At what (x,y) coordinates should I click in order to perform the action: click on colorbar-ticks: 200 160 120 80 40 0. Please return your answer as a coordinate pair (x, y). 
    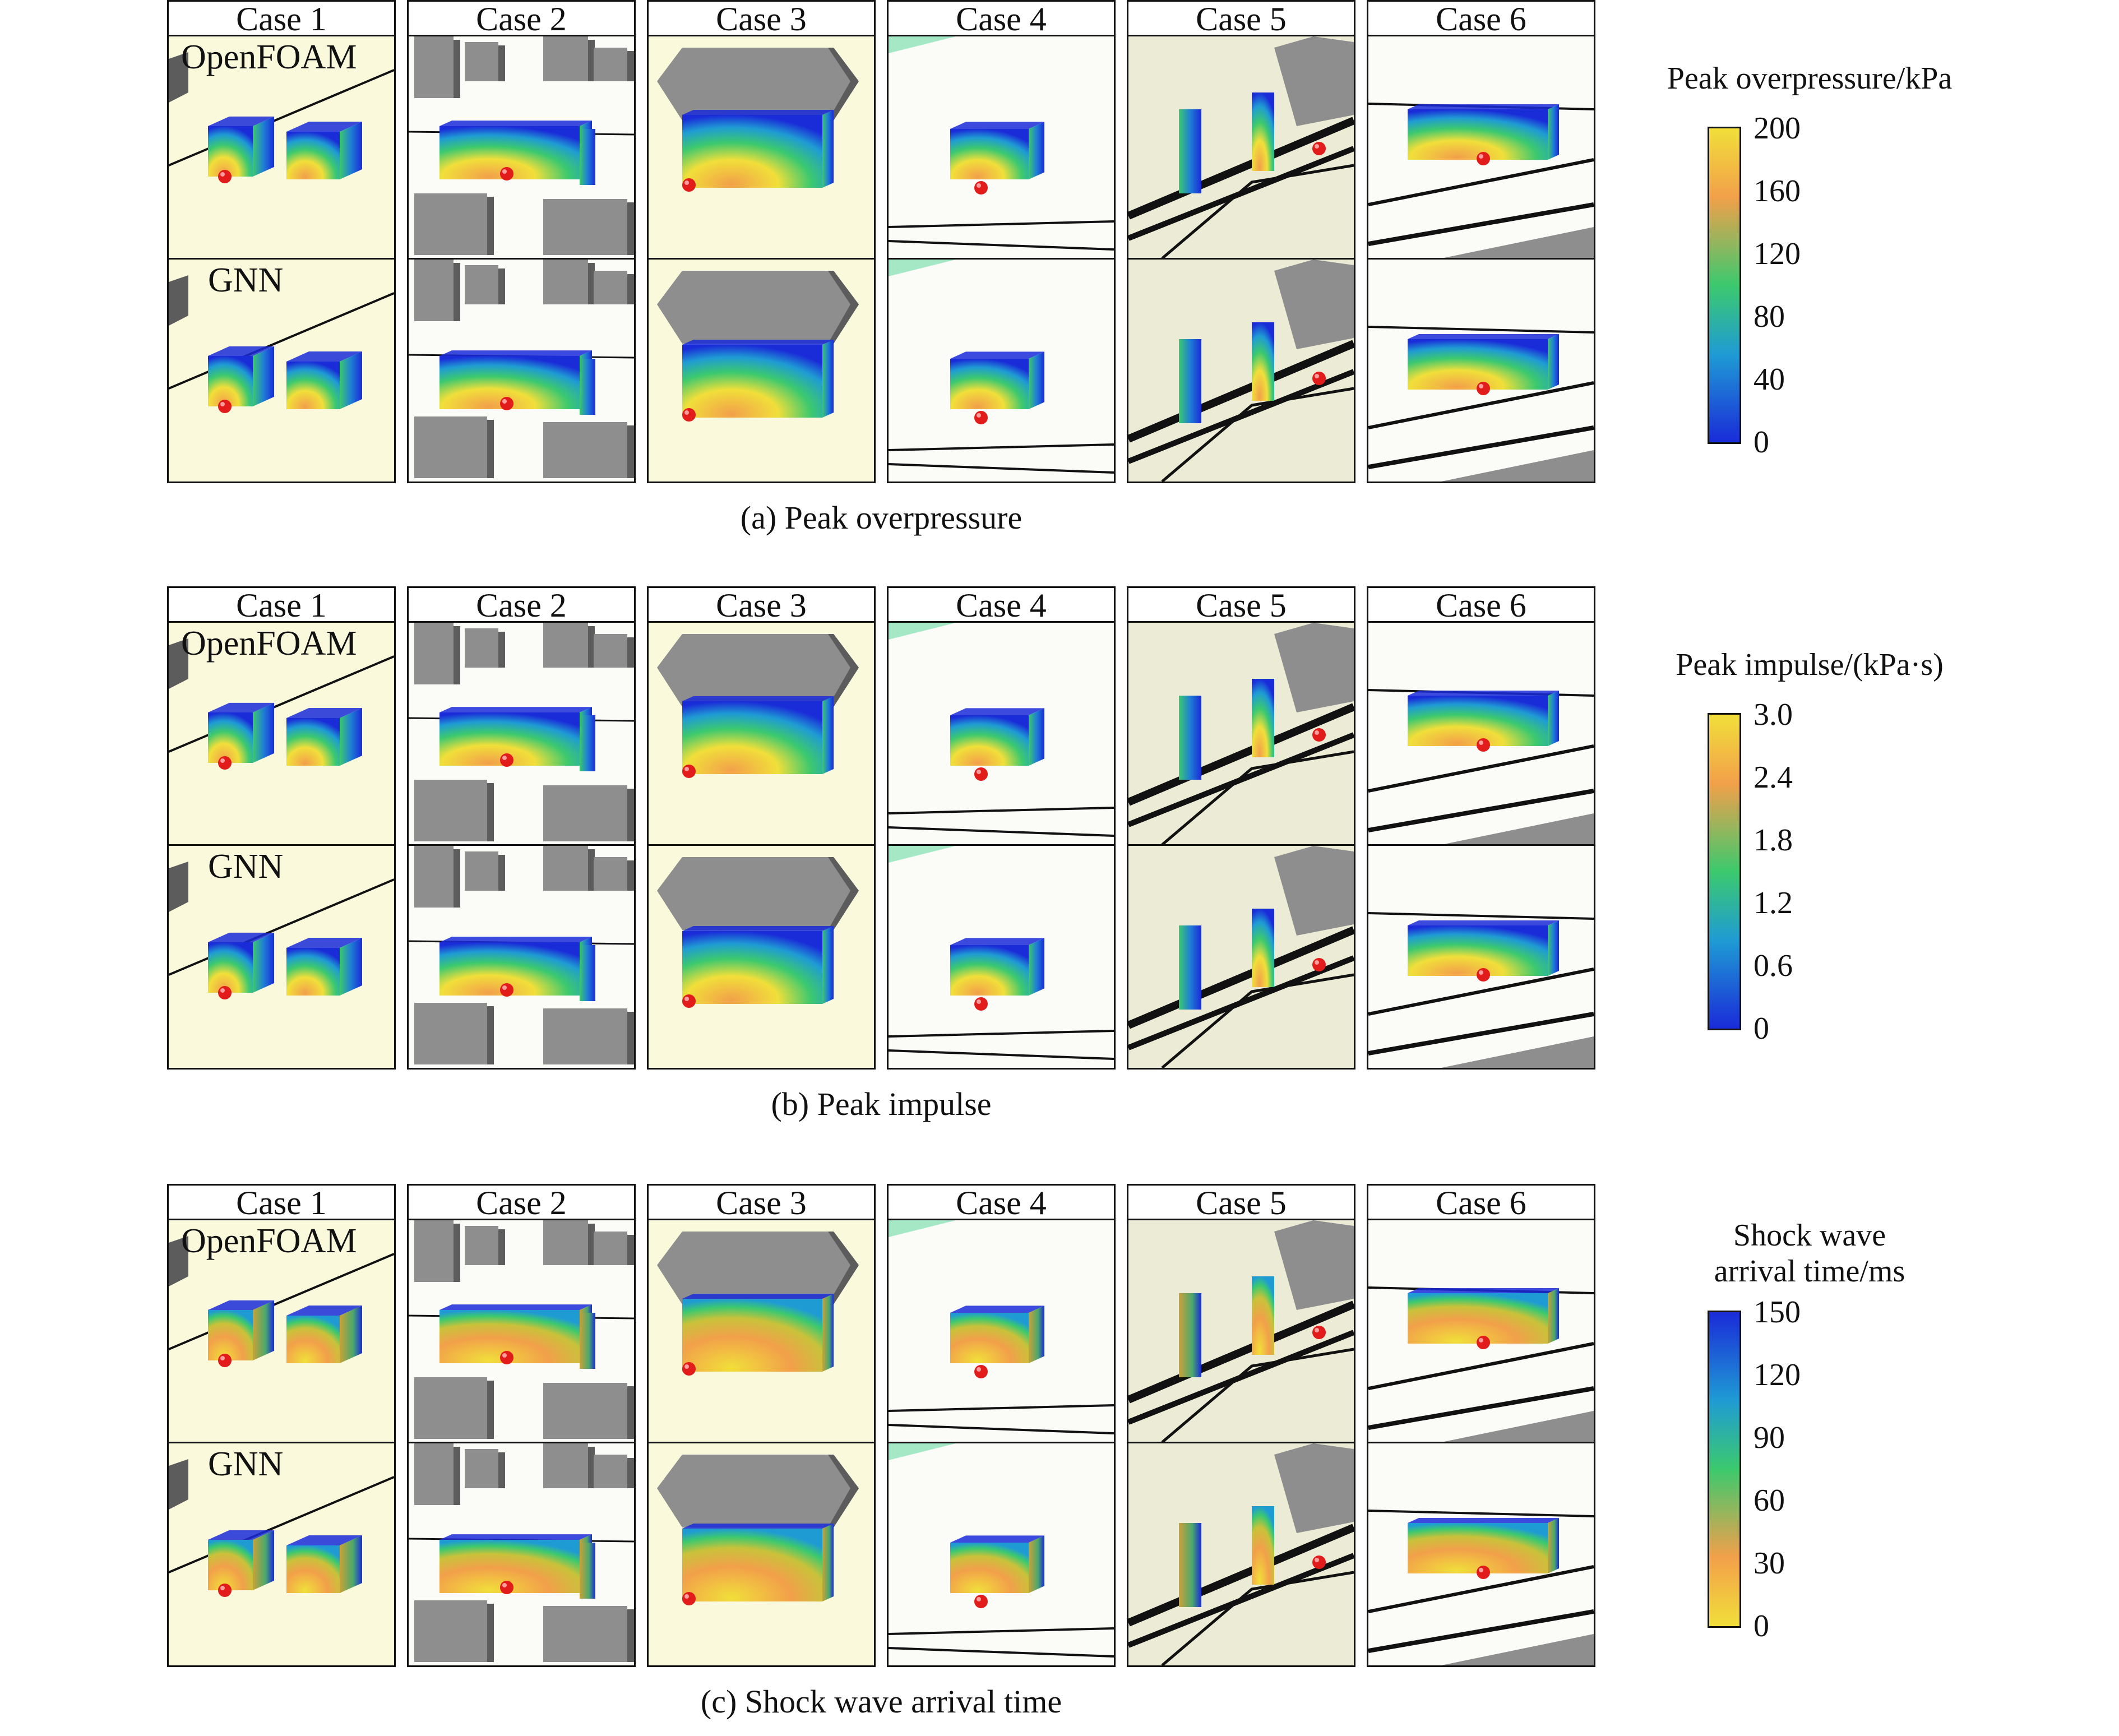
    Looking at the image, I should click on (1810, 285).